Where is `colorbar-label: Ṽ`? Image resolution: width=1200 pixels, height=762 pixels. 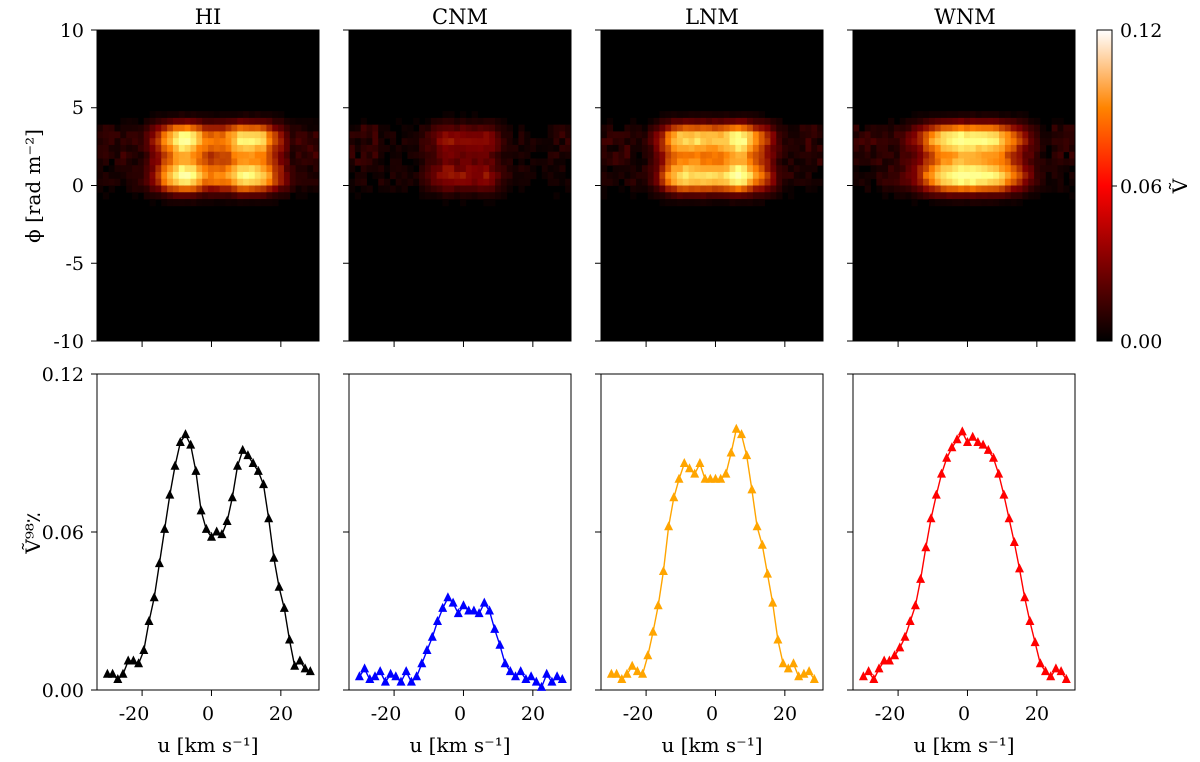
colorbar-label: Ṽ is located at coordinates (1180, 186).